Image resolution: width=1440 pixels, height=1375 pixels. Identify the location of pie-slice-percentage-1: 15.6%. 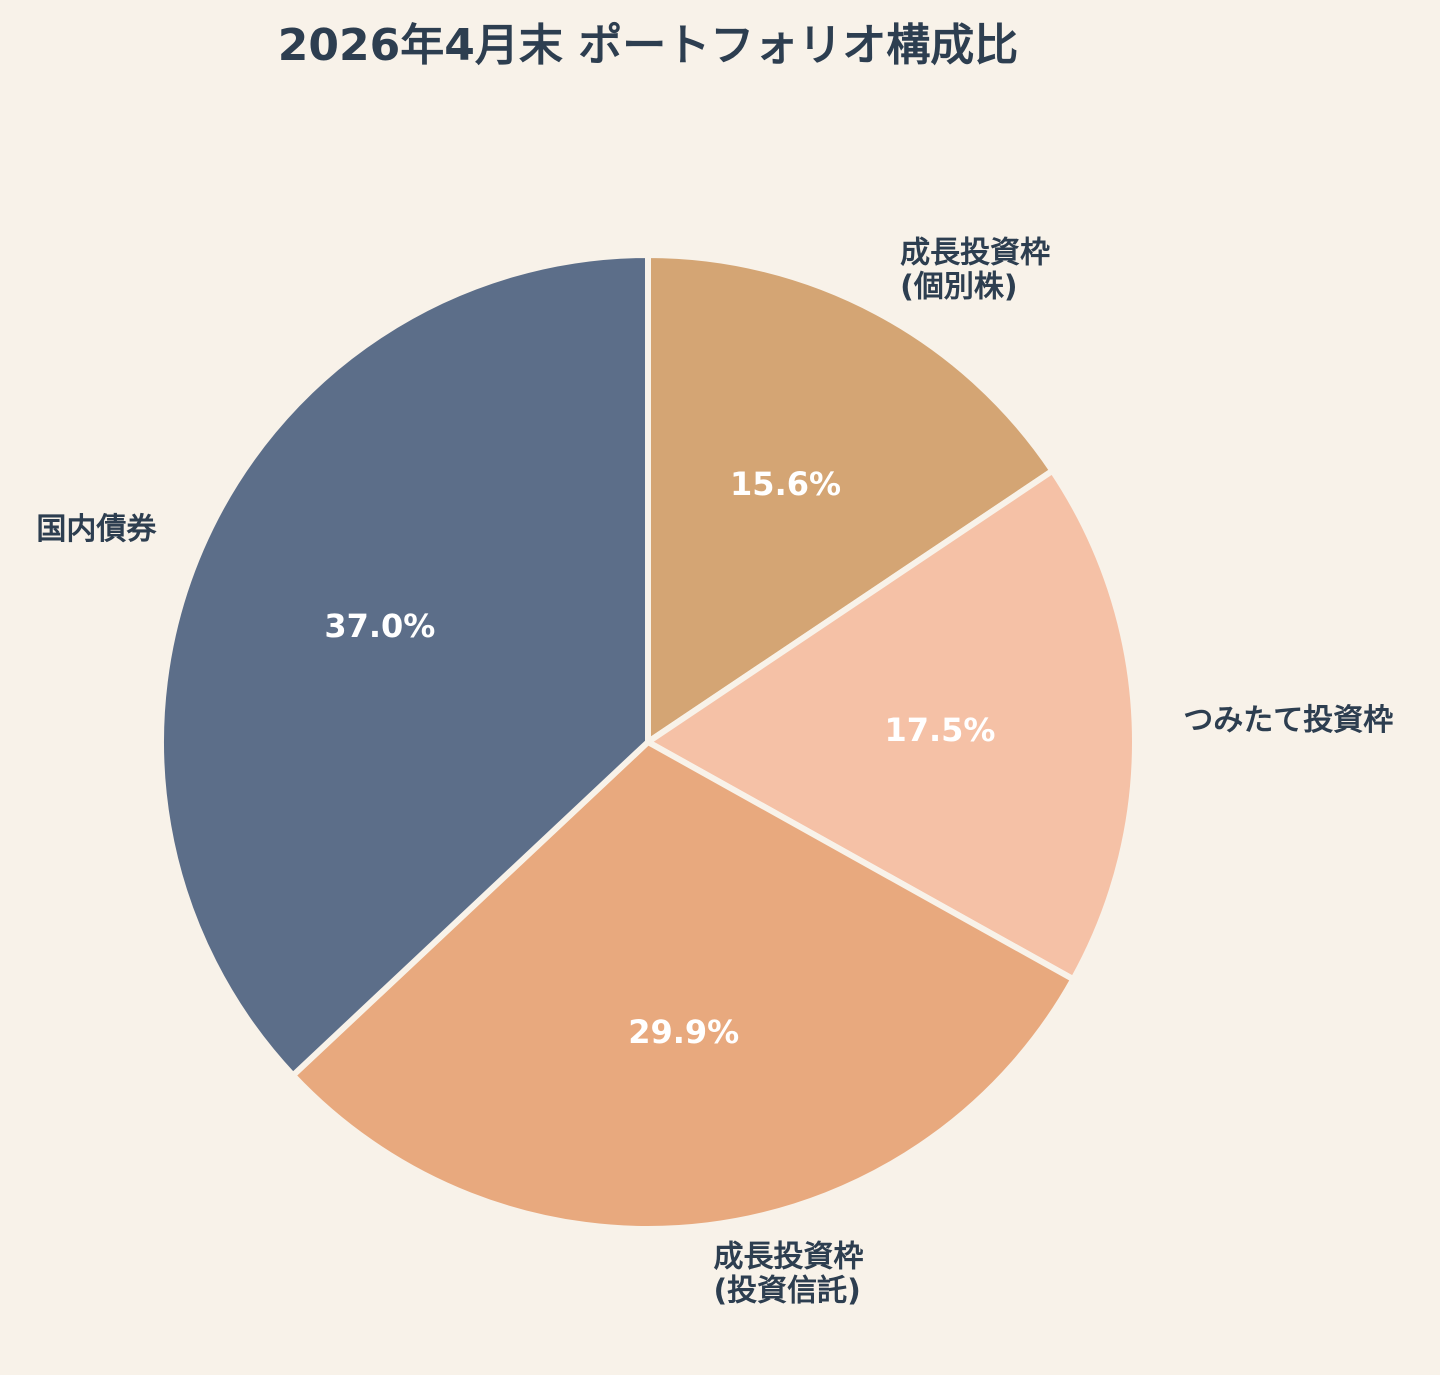
(785, 484).